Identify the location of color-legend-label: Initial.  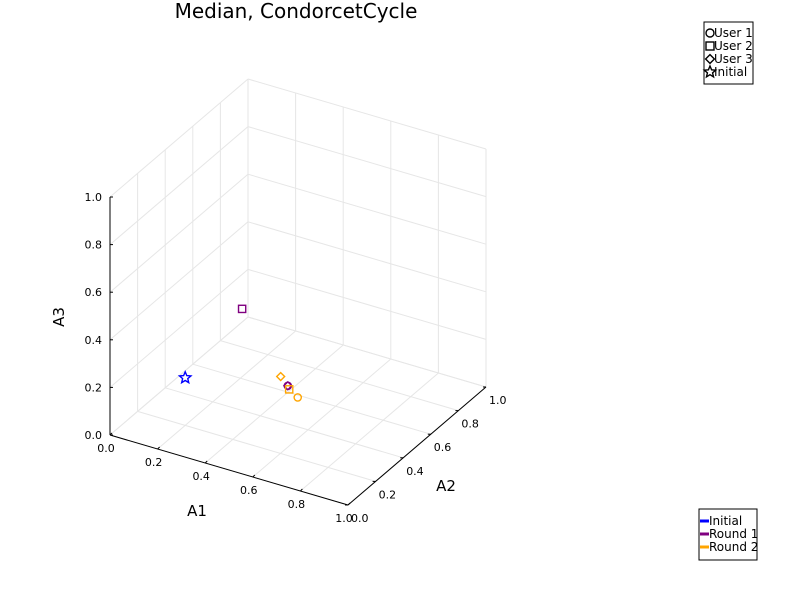
(725, 521).